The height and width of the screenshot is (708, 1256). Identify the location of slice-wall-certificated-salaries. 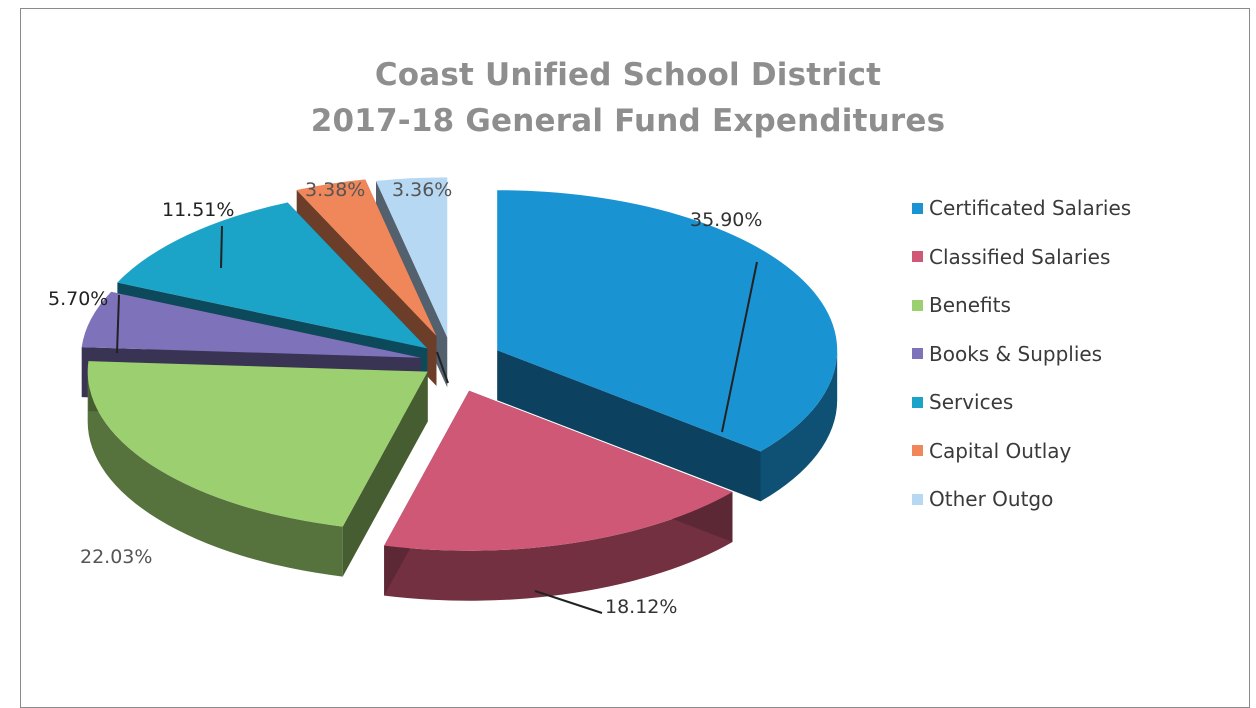
(799, 426).